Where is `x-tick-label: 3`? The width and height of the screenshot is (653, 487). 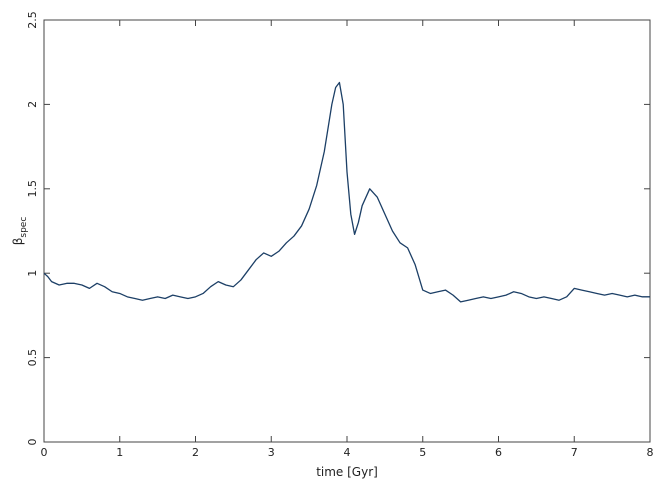
x-tick-label: 3 is located at coordinates (271, 452).